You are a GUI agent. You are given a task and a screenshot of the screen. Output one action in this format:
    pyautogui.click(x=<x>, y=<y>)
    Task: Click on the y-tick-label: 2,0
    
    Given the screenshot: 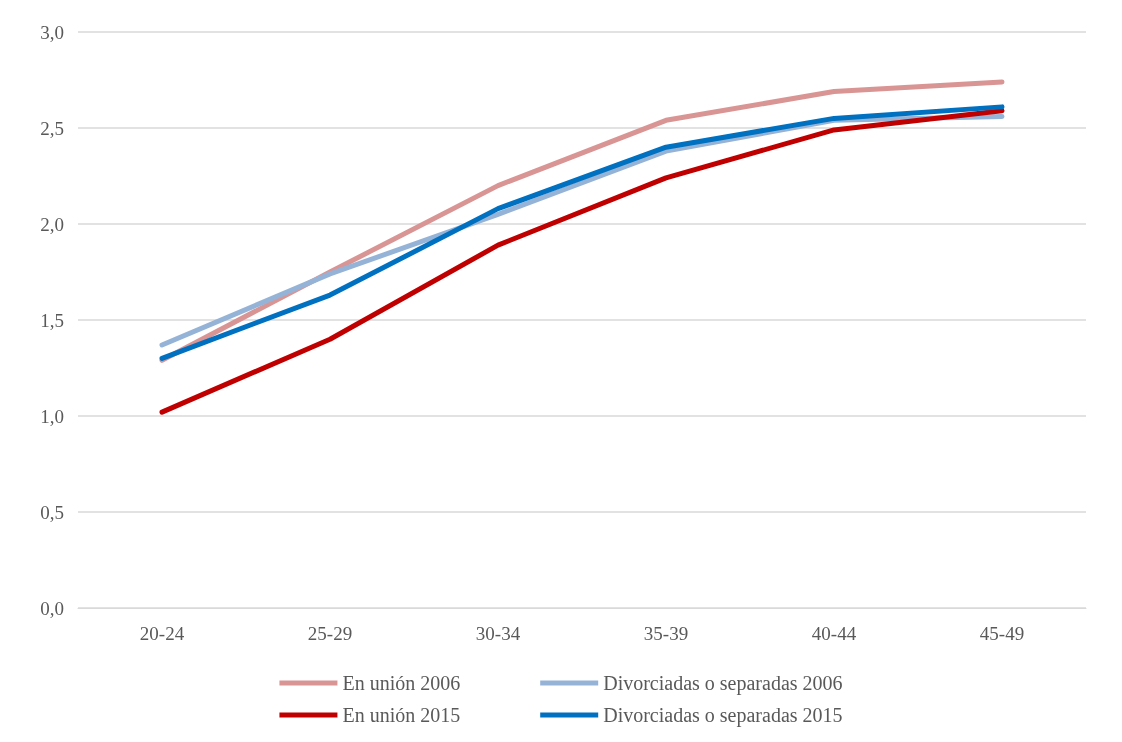 What is the action you would take?
    pyautogui.click(x=52, y=224)
    